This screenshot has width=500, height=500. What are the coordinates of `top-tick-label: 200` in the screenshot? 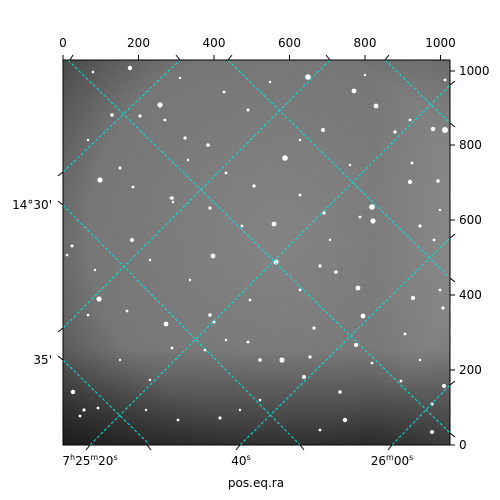 It's located at (138, 43).